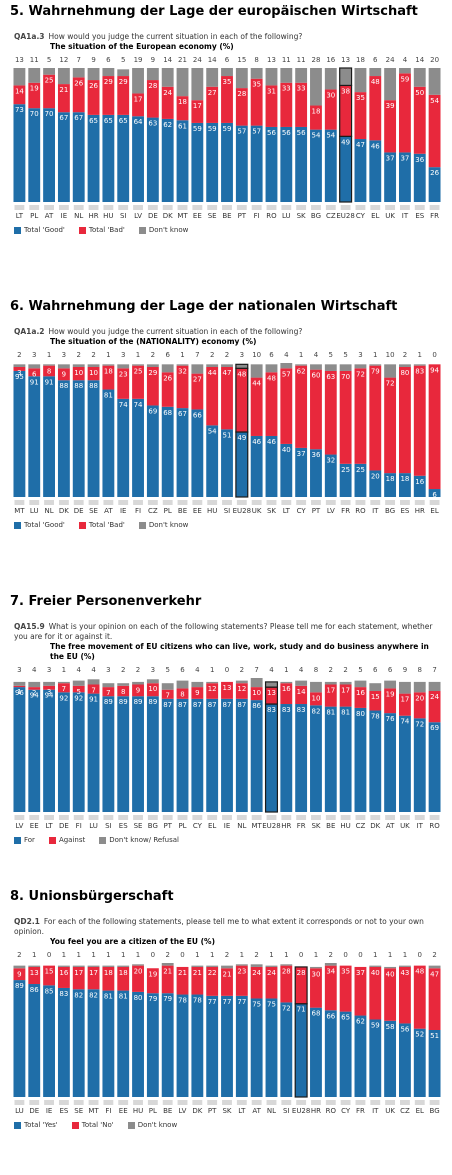 This screenshot has width=452, height=1175. What do you see at coordinates (212, 705) in the screenshot?
I see `data-label: 87` at bounding box center [212, 705].